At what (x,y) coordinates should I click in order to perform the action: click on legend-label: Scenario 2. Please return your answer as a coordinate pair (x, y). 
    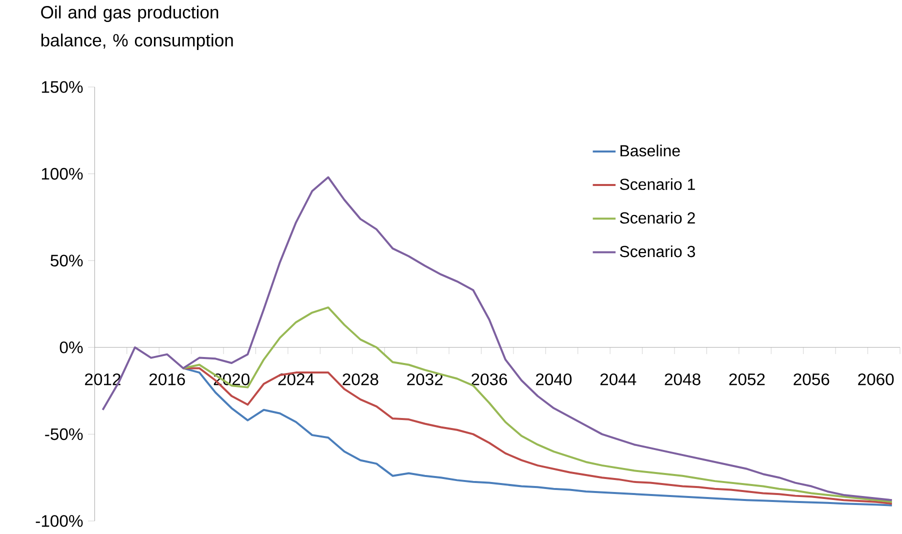
    Looking at the image, I should click on (657, 218).